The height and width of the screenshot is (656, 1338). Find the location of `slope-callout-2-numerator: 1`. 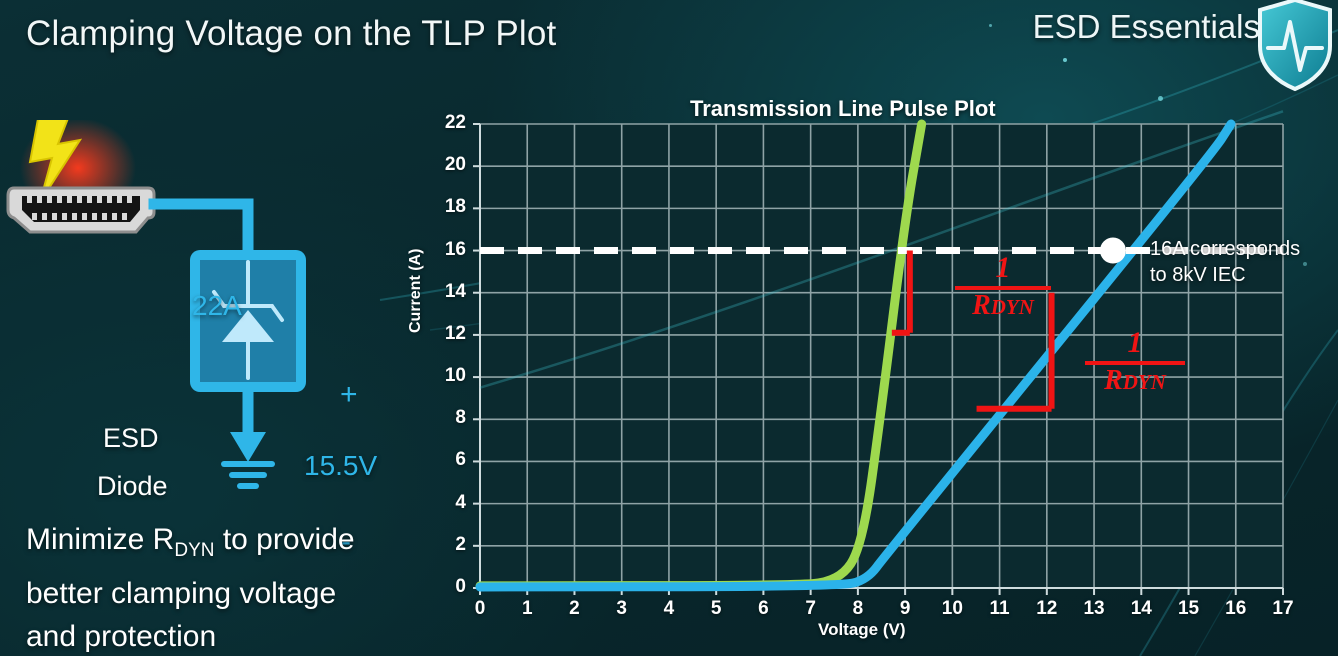

slope-callout-2-numerator: 1 is located at coordinates (1135, 342).